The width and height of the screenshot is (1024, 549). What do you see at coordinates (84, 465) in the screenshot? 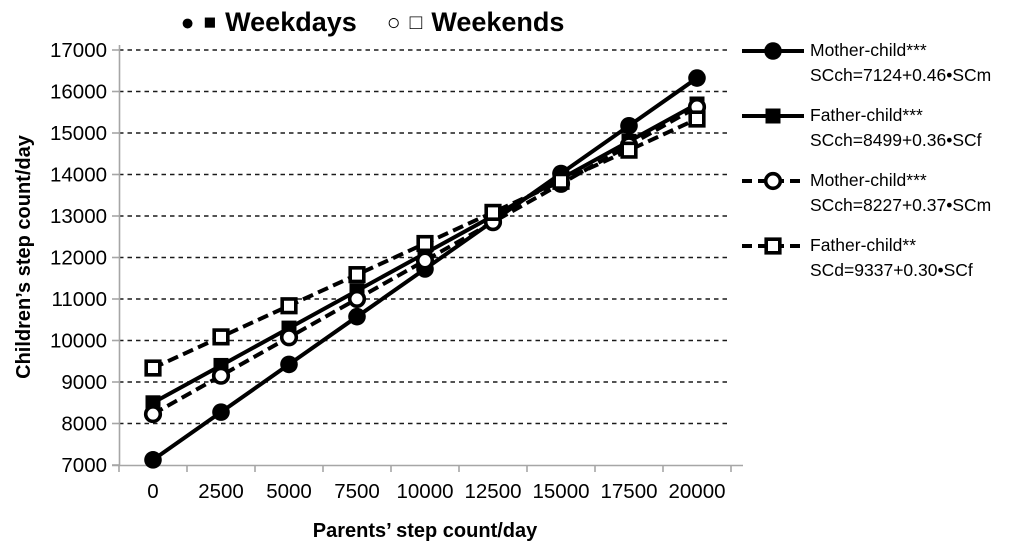
I see `y-tick-label: 7000` at bounding box center [84, 465].